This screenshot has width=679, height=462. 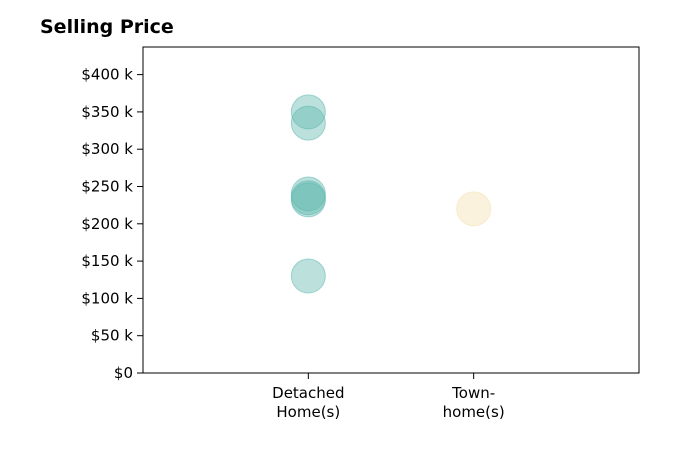 I want to click on x-tick-label: Town-home(s), so click(x=474, y=402).